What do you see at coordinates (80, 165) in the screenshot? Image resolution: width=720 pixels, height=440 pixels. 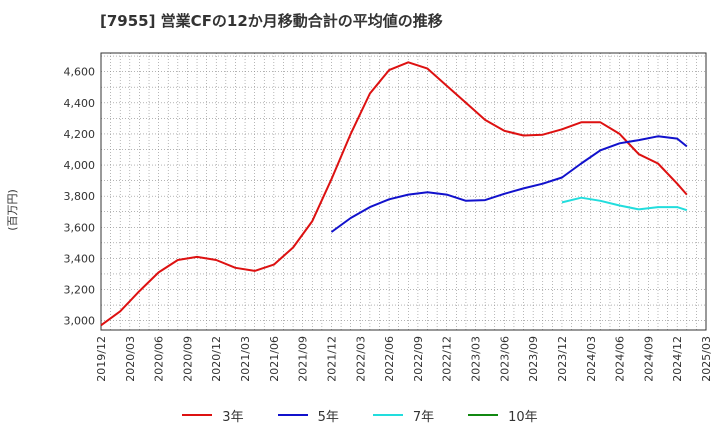 I see `y-tick-label: 4,000` at bounding box center [80, 165].